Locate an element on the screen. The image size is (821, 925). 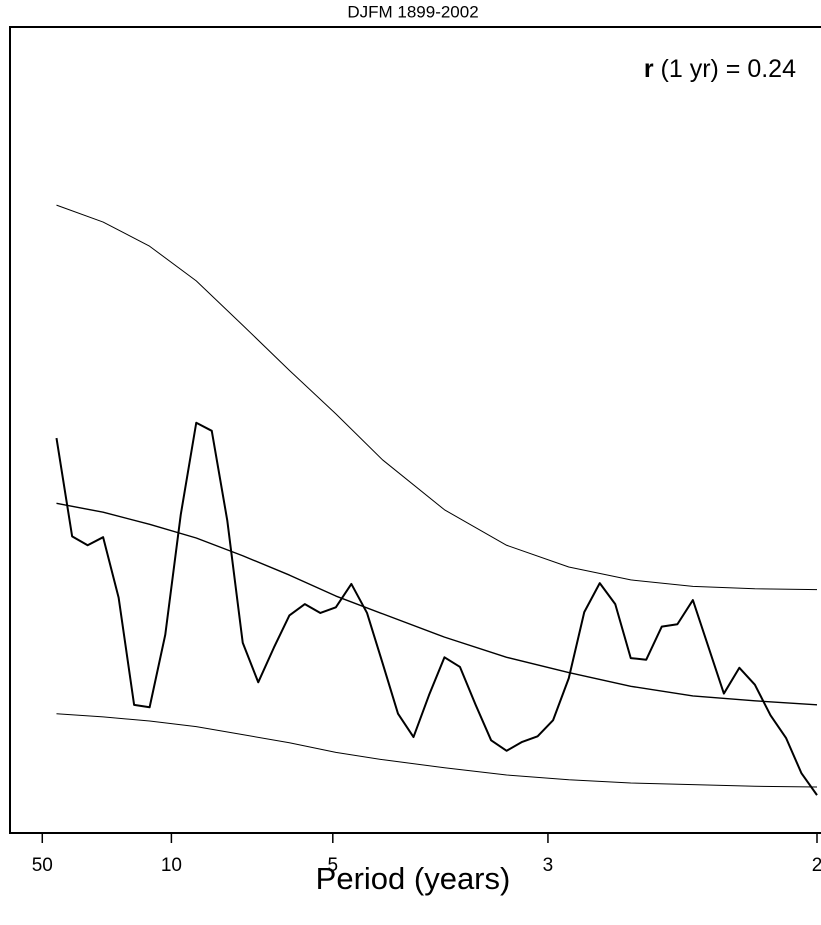
annotation: r (1 yr) = 0.24 is located at coordinates (720, 69).